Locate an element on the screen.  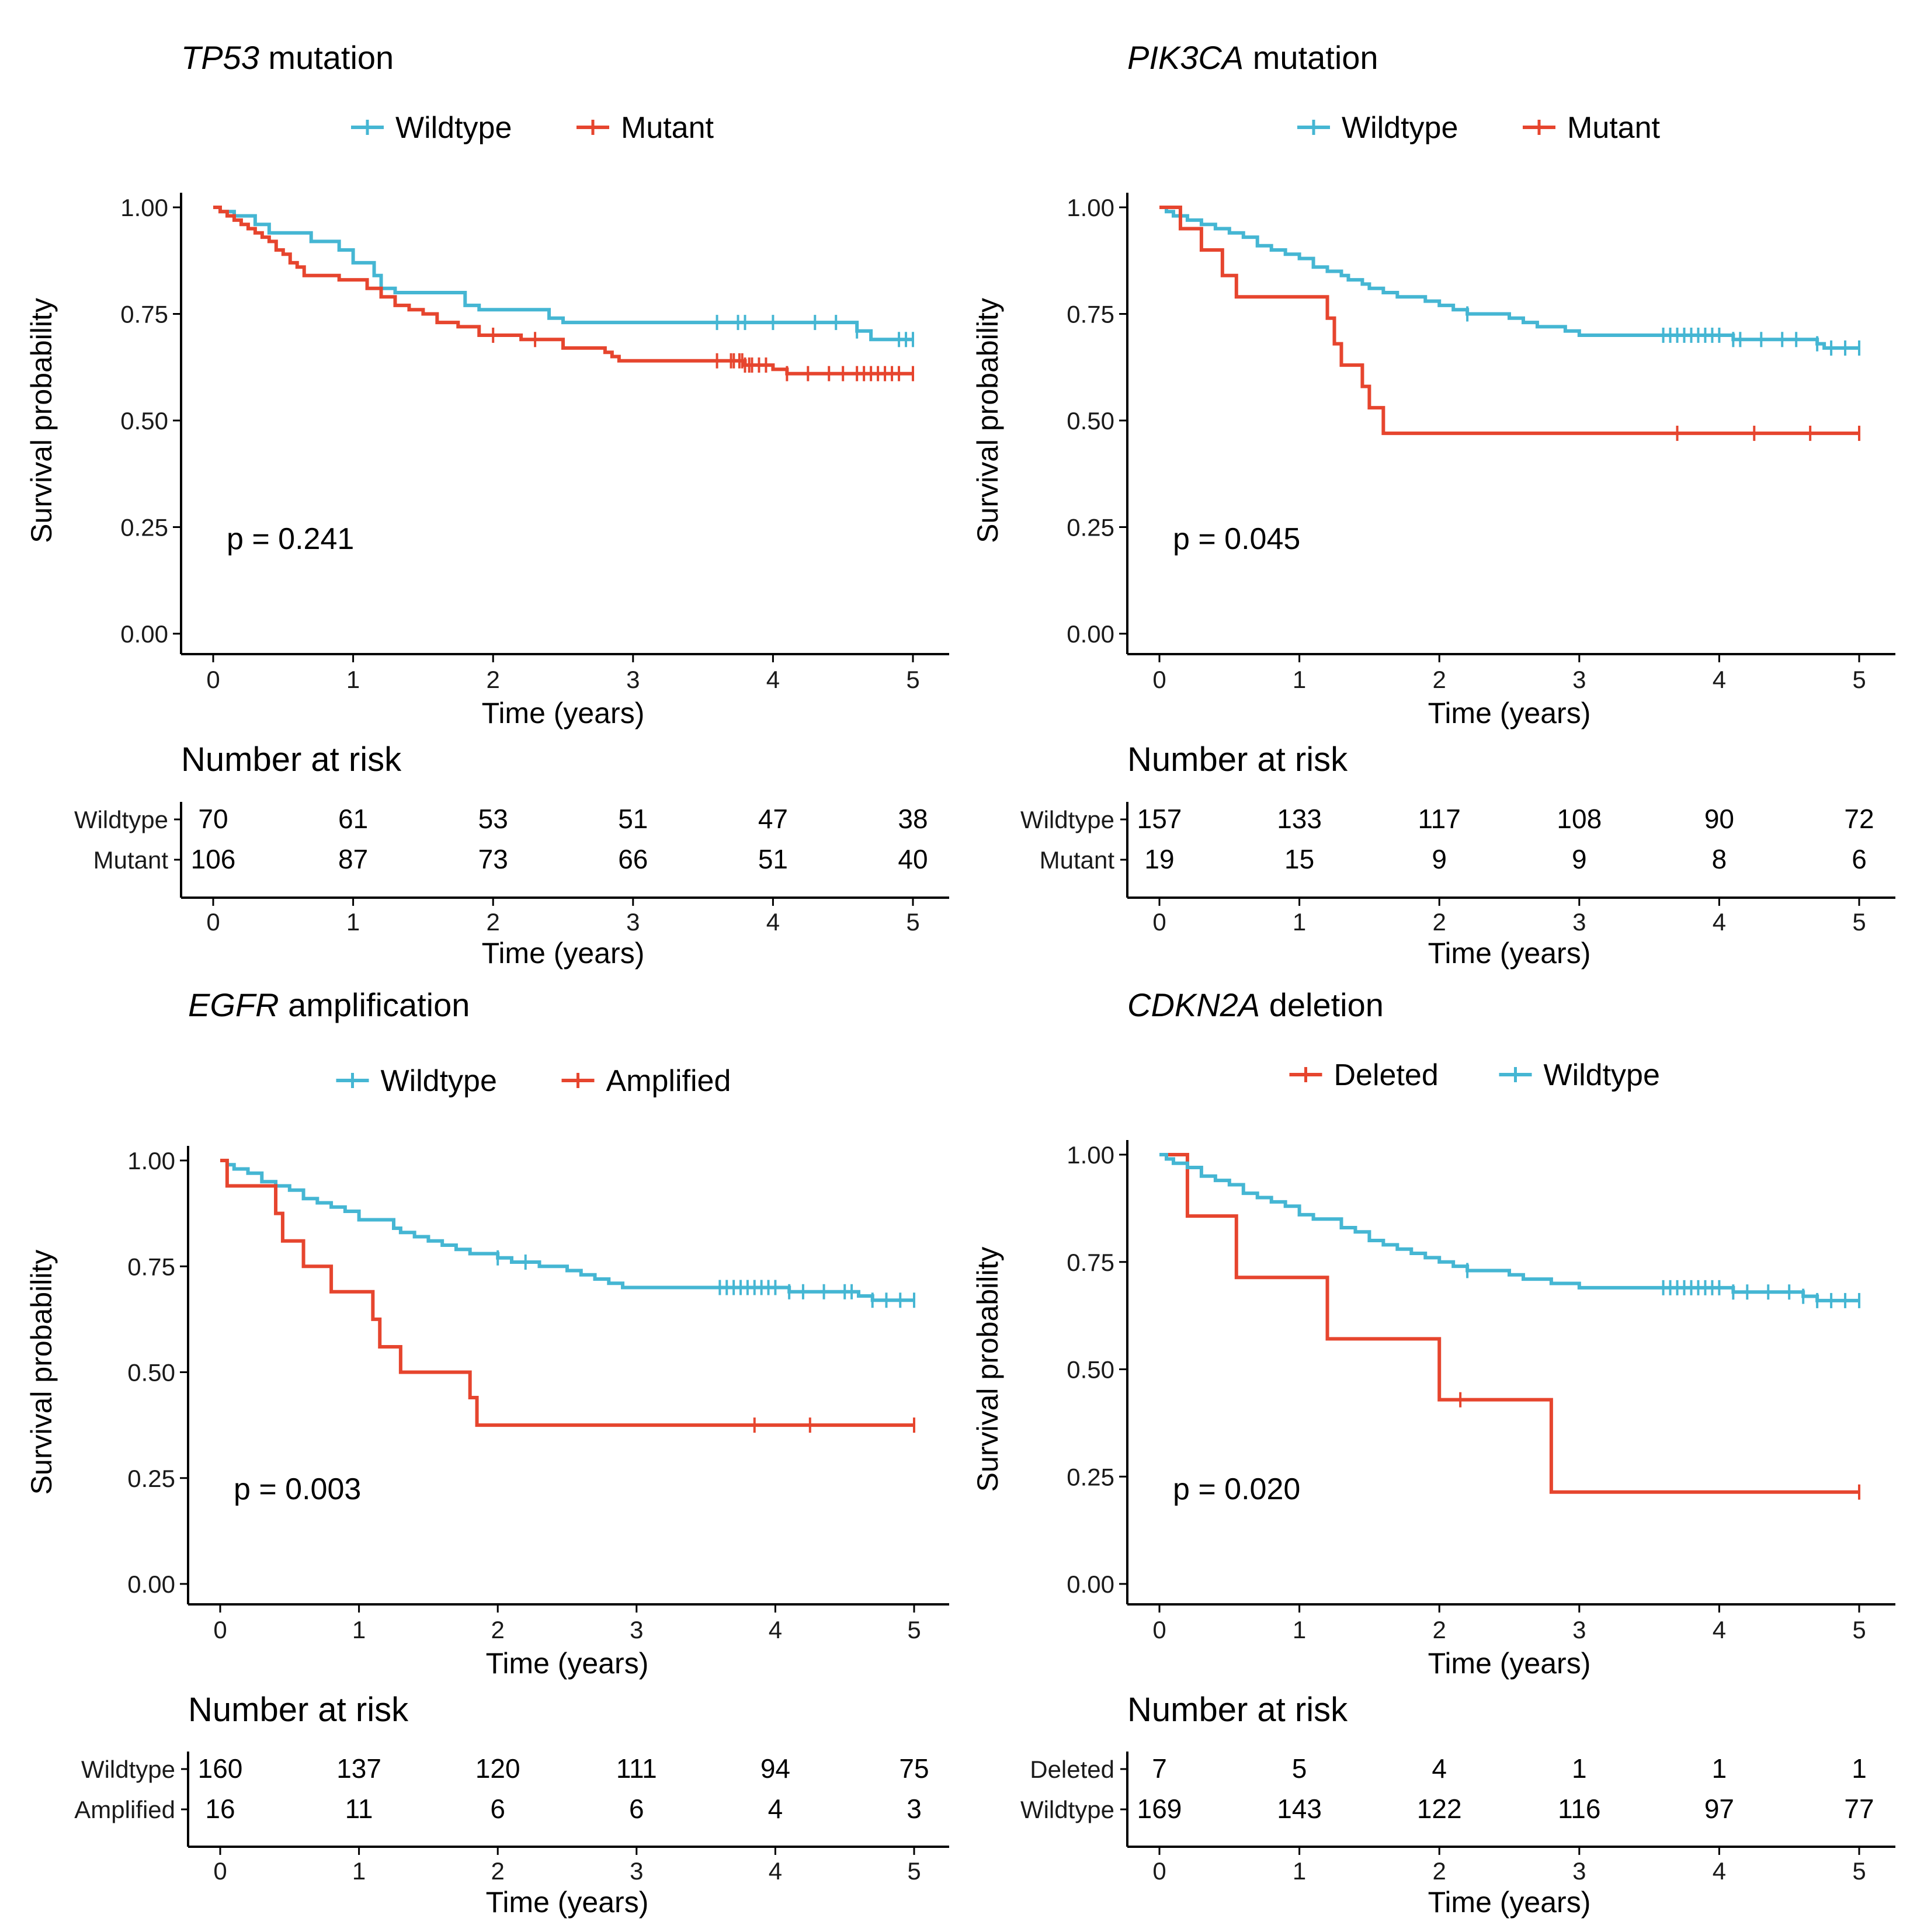
legend-label: Deleted is located at coordinates (1387, 1075).